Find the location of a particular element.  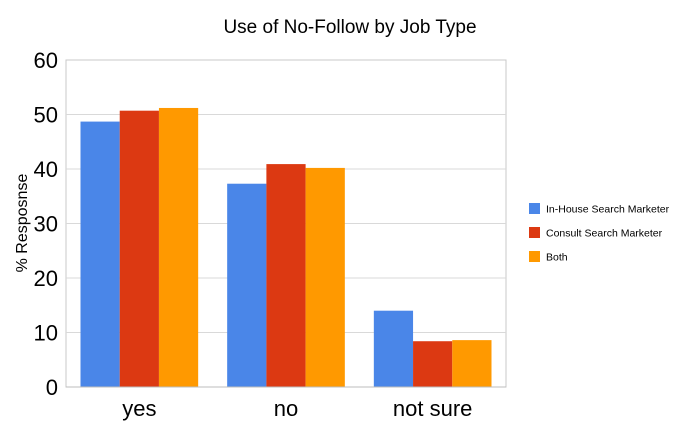

y-tick-label: 60 is located at coordinates (46, 60).